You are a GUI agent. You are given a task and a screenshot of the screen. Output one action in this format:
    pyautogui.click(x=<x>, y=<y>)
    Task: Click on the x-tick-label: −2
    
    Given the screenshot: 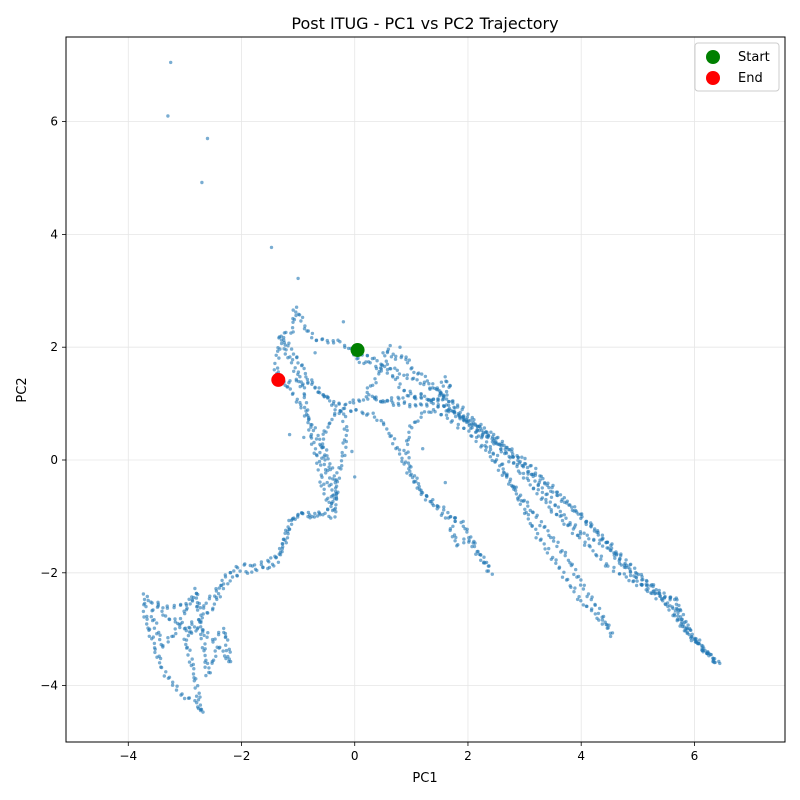 What is the action you would take?
    pyautogui.click(x=242, y=756)
    